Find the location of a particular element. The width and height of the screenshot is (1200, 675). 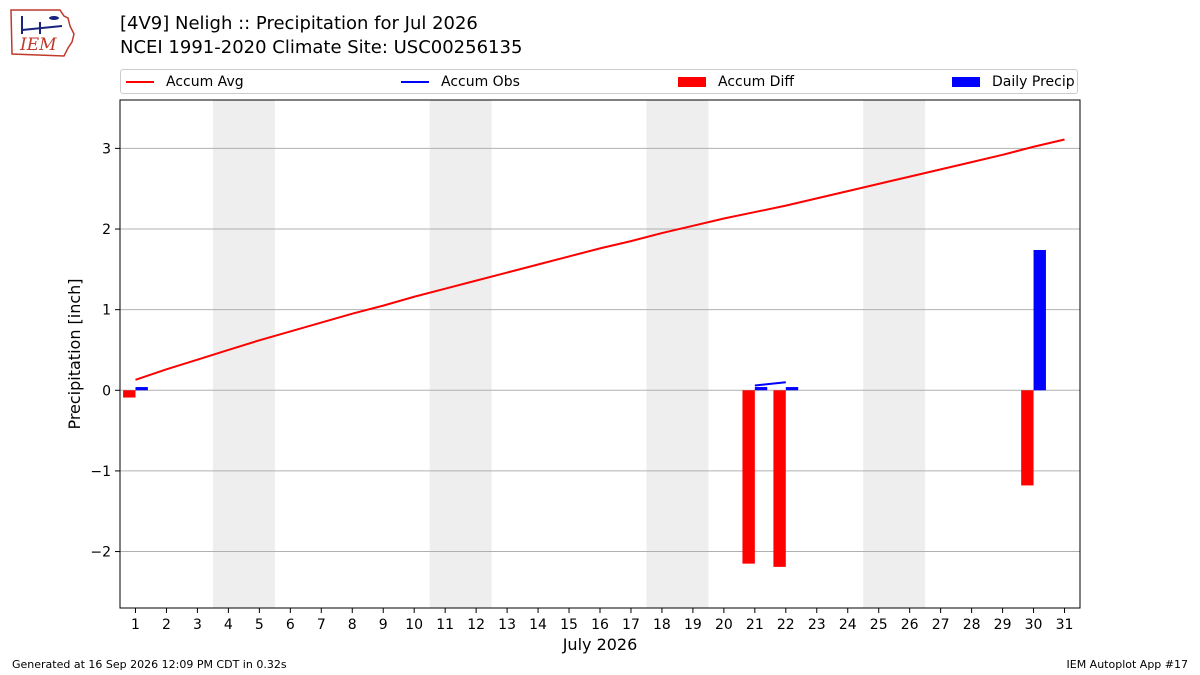

x-tick-label: 2 is located at coordinates (166, 625).